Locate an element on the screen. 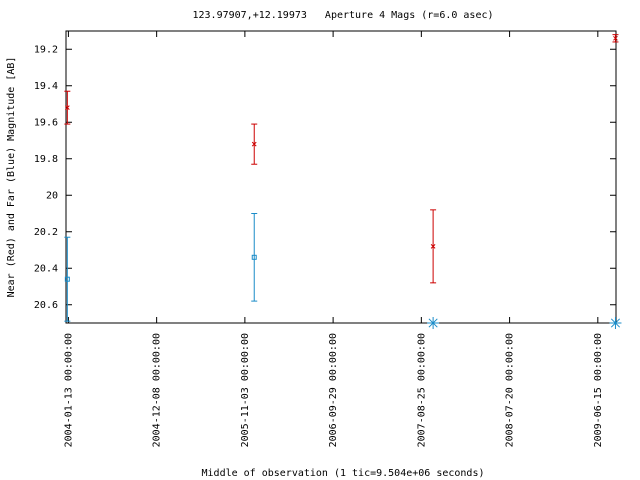  y-axis-label: Near (Red) and Far (Blue) Magnitude [AB] is located at coordinates (11, 177).